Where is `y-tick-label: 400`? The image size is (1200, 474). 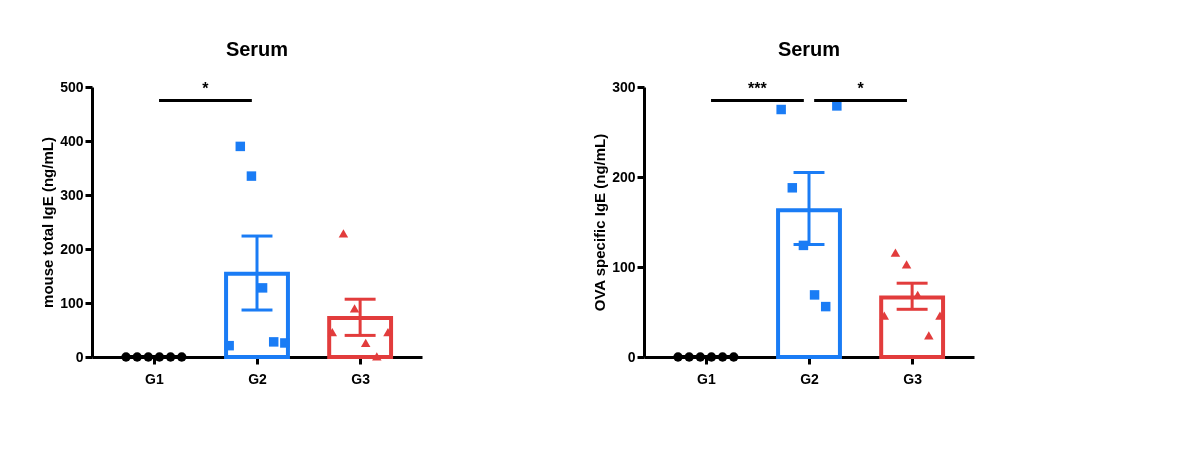 y-tick-label: 400 is located at coordinates (72, 140).